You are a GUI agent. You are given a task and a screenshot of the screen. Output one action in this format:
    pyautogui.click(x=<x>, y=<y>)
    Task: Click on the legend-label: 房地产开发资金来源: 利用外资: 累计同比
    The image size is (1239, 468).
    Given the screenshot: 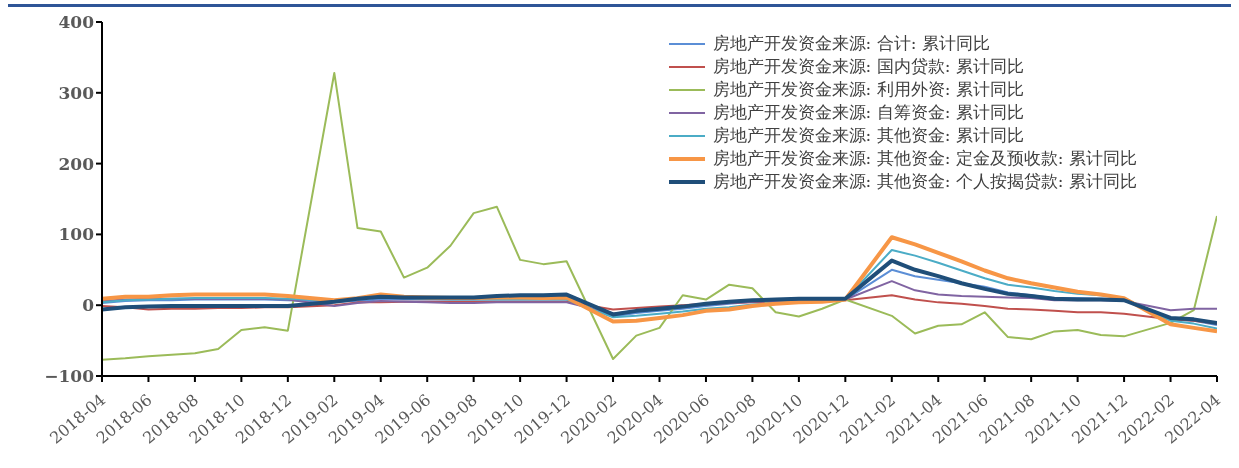 What is the action you would take?
    pyautogui.click(x=868, y=89)
    